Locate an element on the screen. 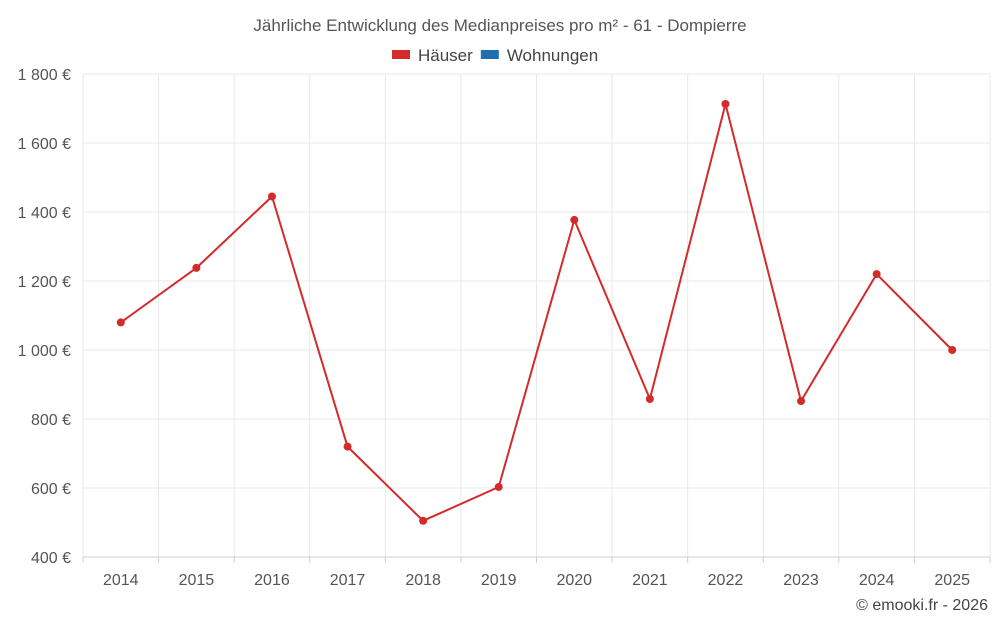 This screenshot has width=1000, height=625. y-tick-label: 1 200 € is located at coordinates (44, 282).